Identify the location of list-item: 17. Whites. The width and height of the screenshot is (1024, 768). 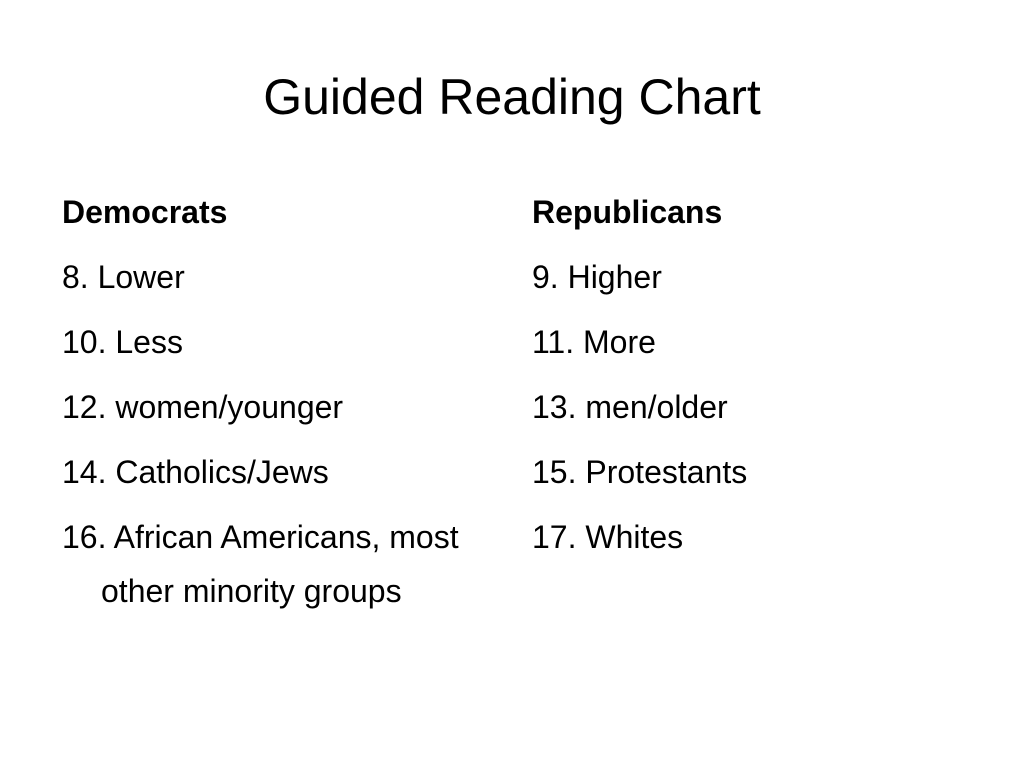
(608, 537).